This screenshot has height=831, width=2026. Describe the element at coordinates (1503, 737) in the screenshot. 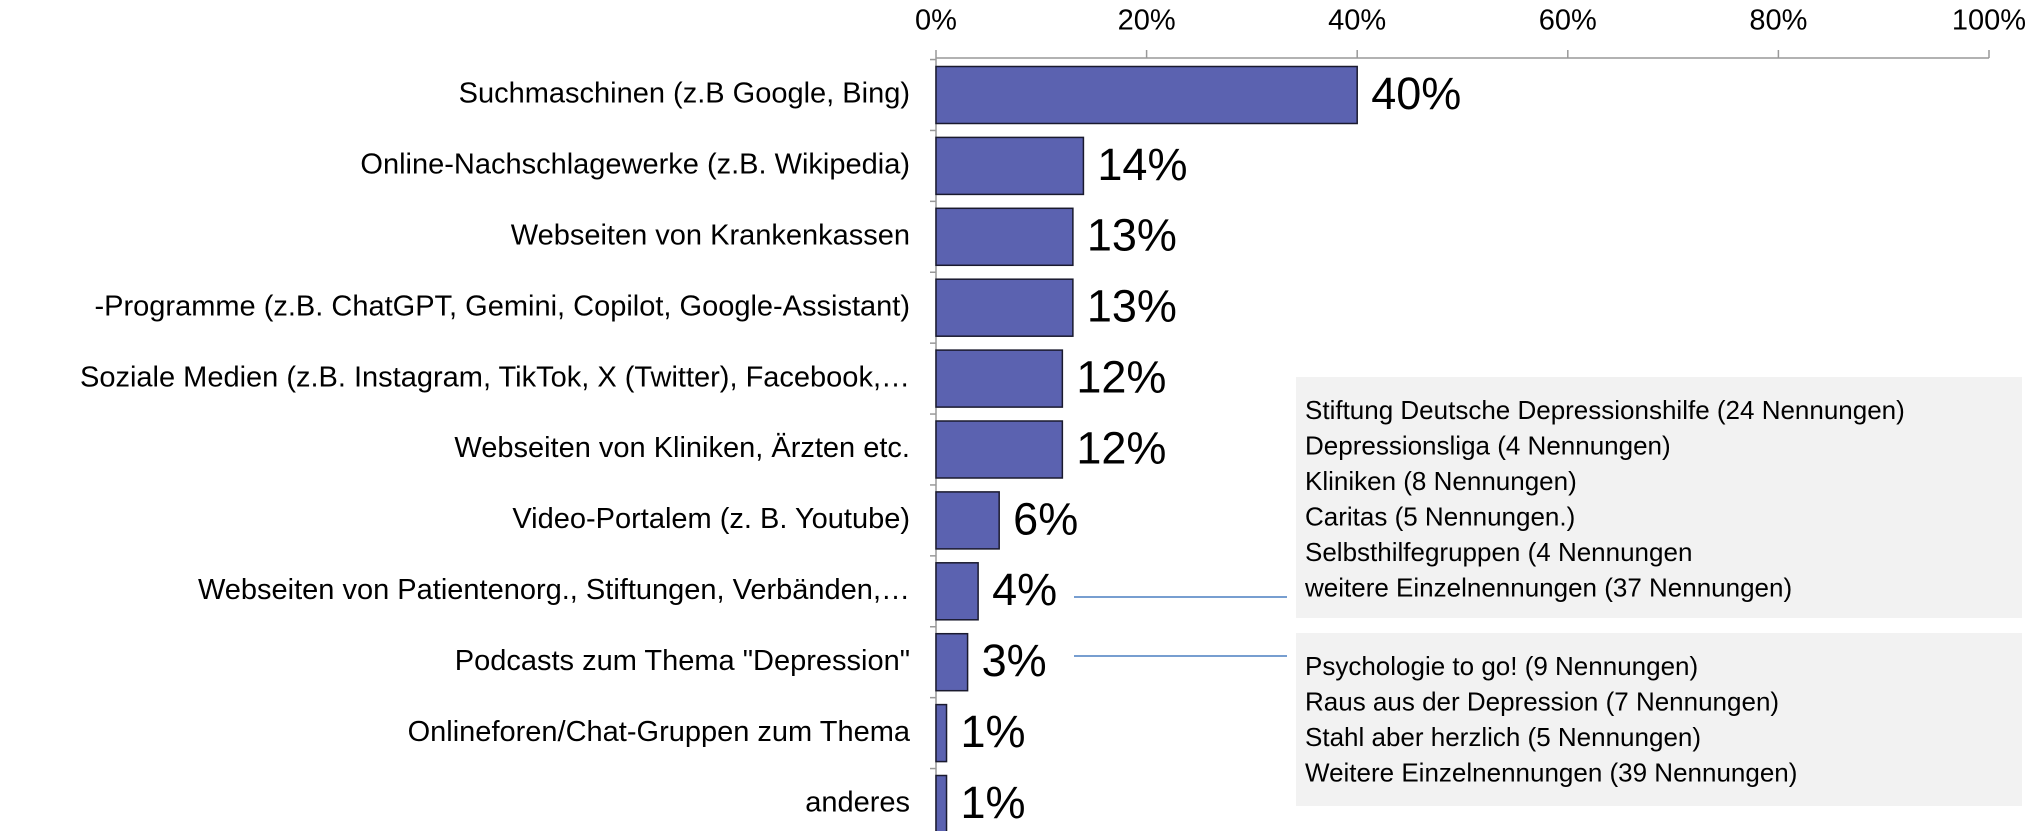

I see `annotation-text: Stahl aber herzlich (5 Nennungen)` at that location.